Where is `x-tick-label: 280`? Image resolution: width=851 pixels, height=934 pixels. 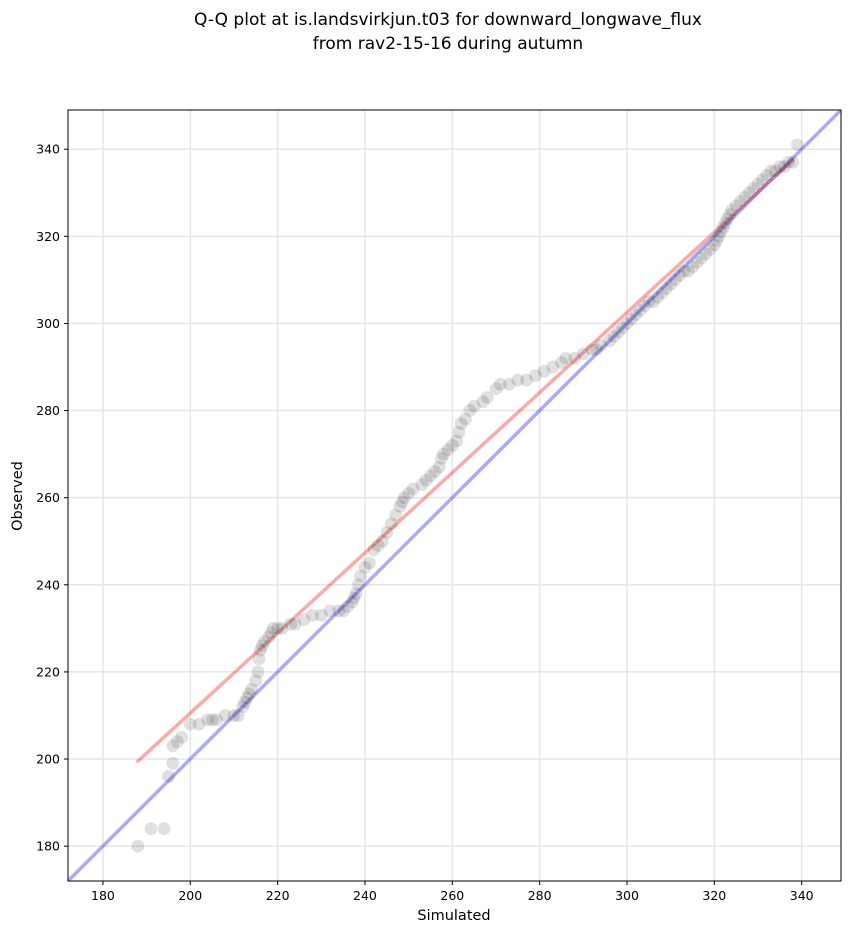 x-tick-label: 280 is located at coordinates (540, 895).